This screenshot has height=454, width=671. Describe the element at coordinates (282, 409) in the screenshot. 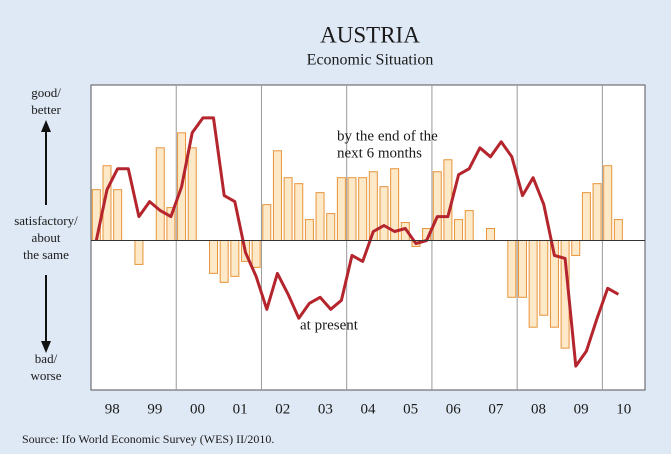

I see `x-tick-label: 02` at that location.